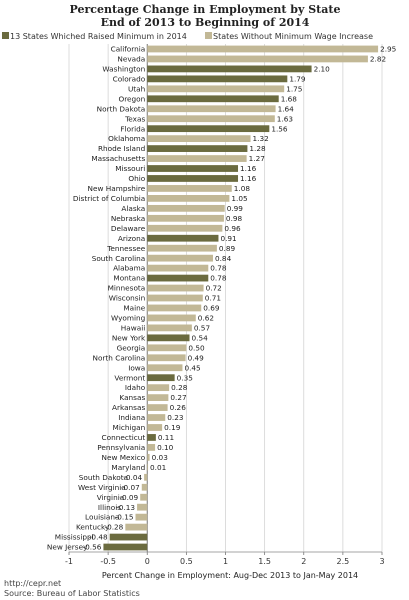  What do you see at coordinates (131, 417) in the screenshot?
I see `category-label: Indiana` at bounding box center [131, 417].